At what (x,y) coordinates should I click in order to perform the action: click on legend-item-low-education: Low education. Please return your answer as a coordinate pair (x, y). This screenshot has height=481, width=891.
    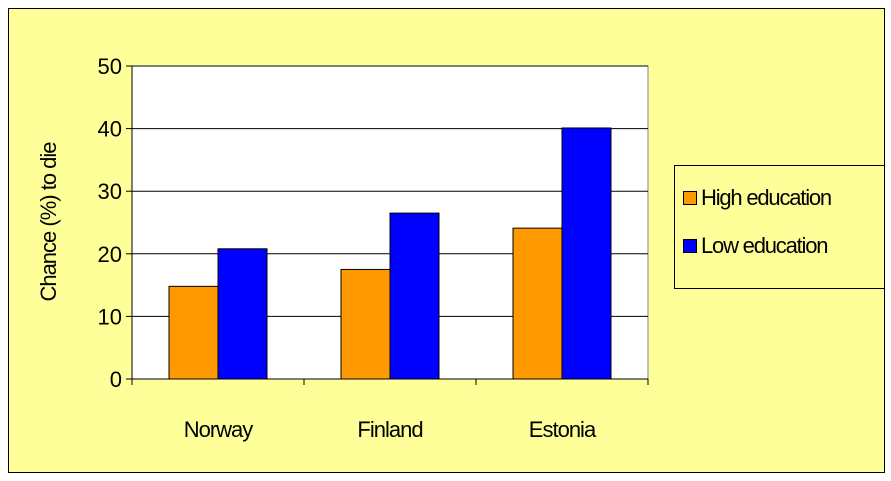
    Looking at the image, I should click on (755, 245).